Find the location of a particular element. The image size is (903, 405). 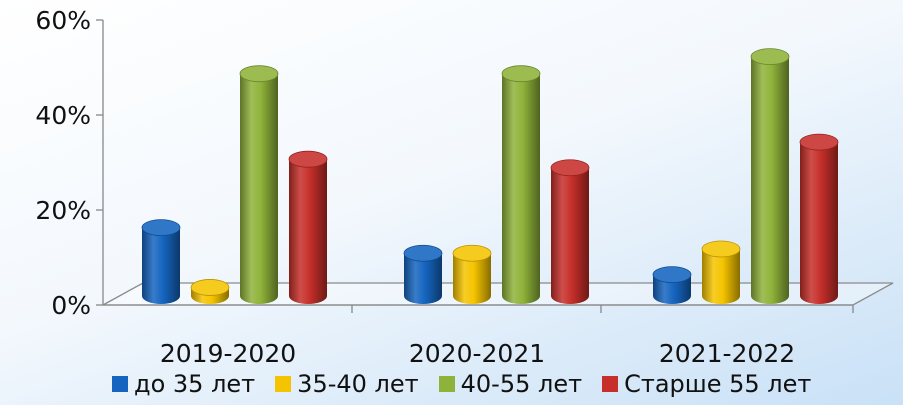

legend-label-under-35: до 35 лет is located at coordinates (195, 384).